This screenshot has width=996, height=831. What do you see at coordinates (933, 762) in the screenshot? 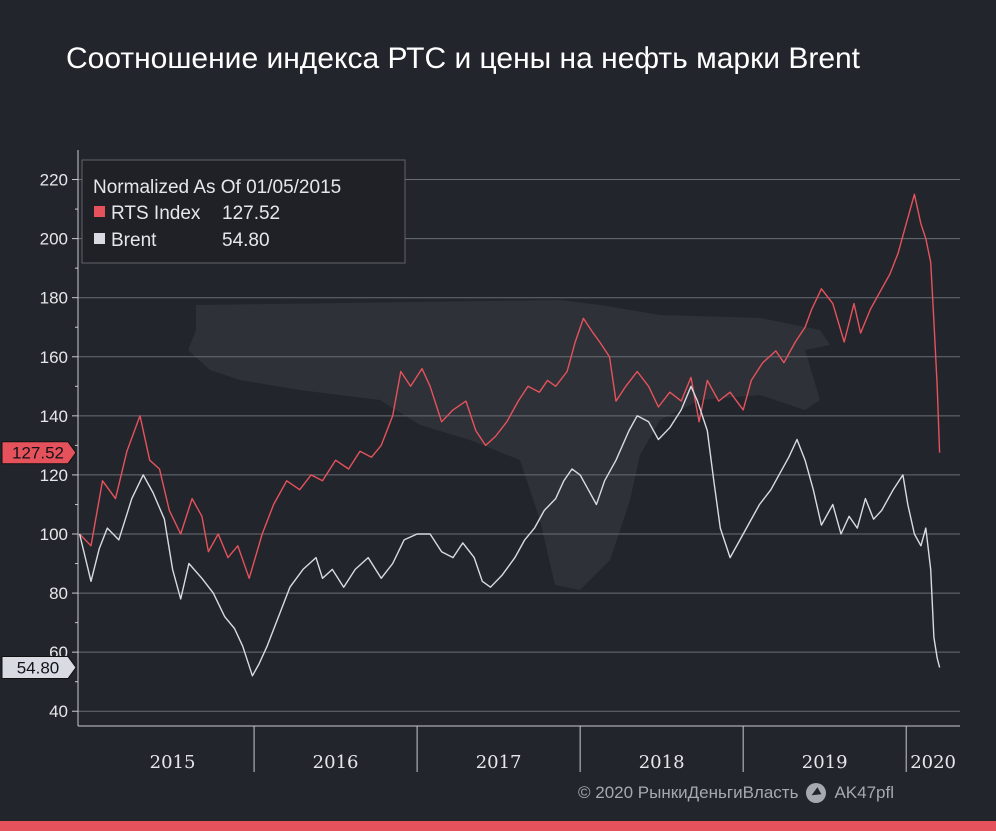
I see `x-tick-label: 2020` at bounding box center [933, 762].